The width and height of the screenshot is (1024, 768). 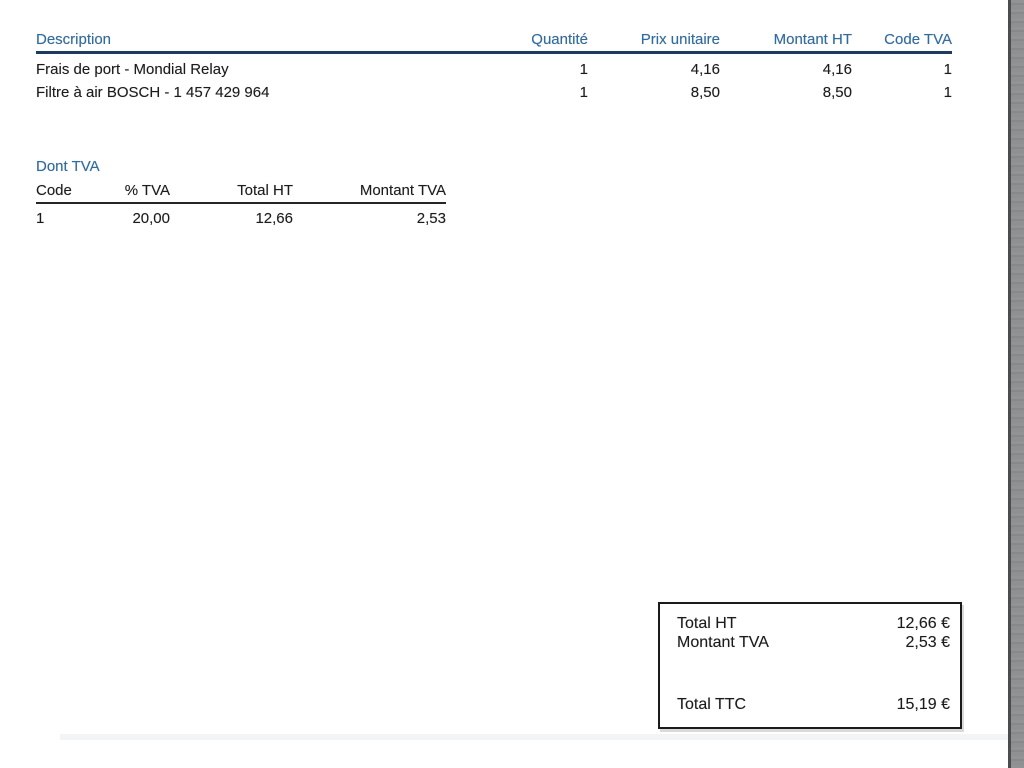 What do you see at coordinates (40, 218) in the screenshot?
I see `cell-code: 1` at bounding box center [40, 218].